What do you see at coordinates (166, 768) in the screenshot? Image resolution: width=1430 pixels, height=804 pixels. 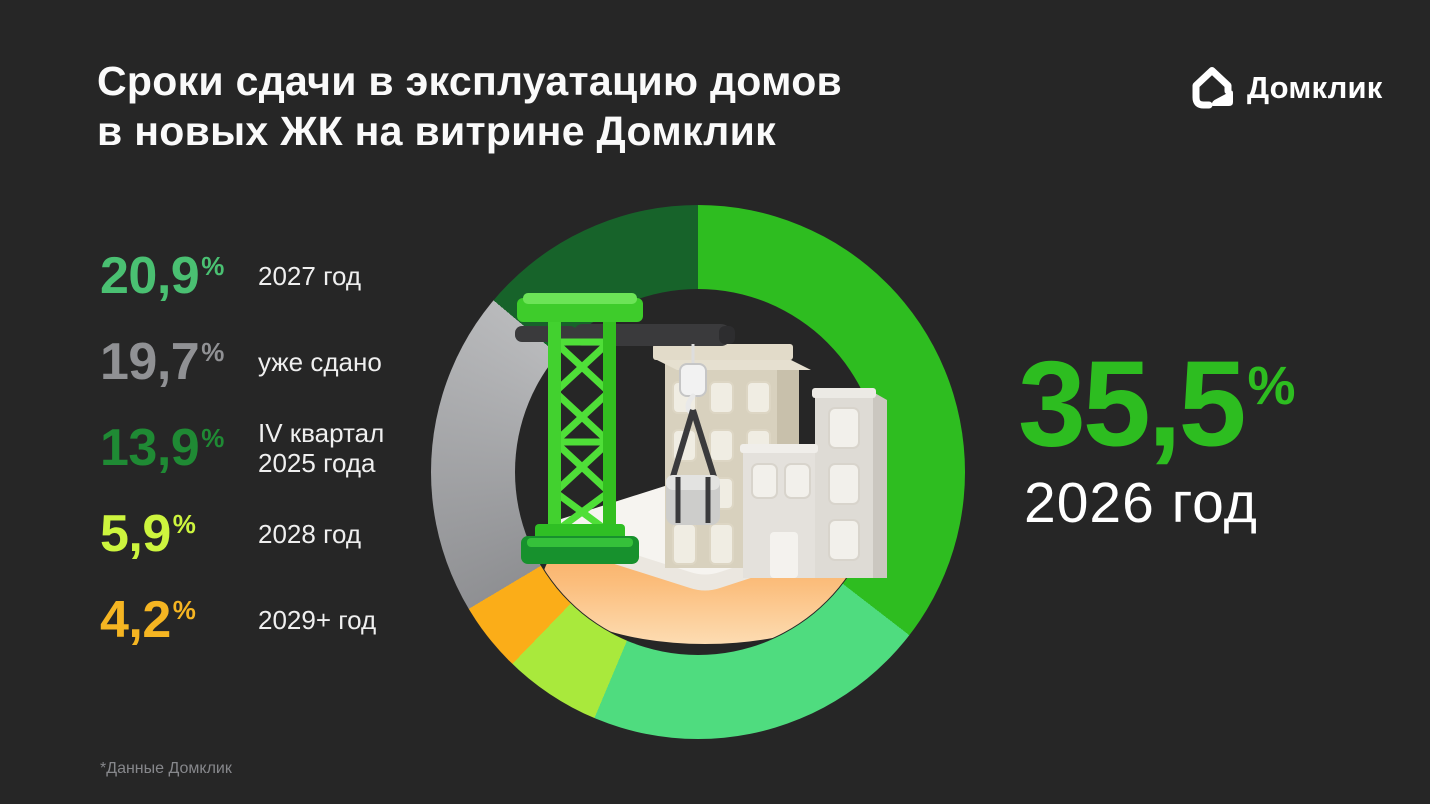 I see `footnote: *Данные Домклик` at bounding box center [166, 768].